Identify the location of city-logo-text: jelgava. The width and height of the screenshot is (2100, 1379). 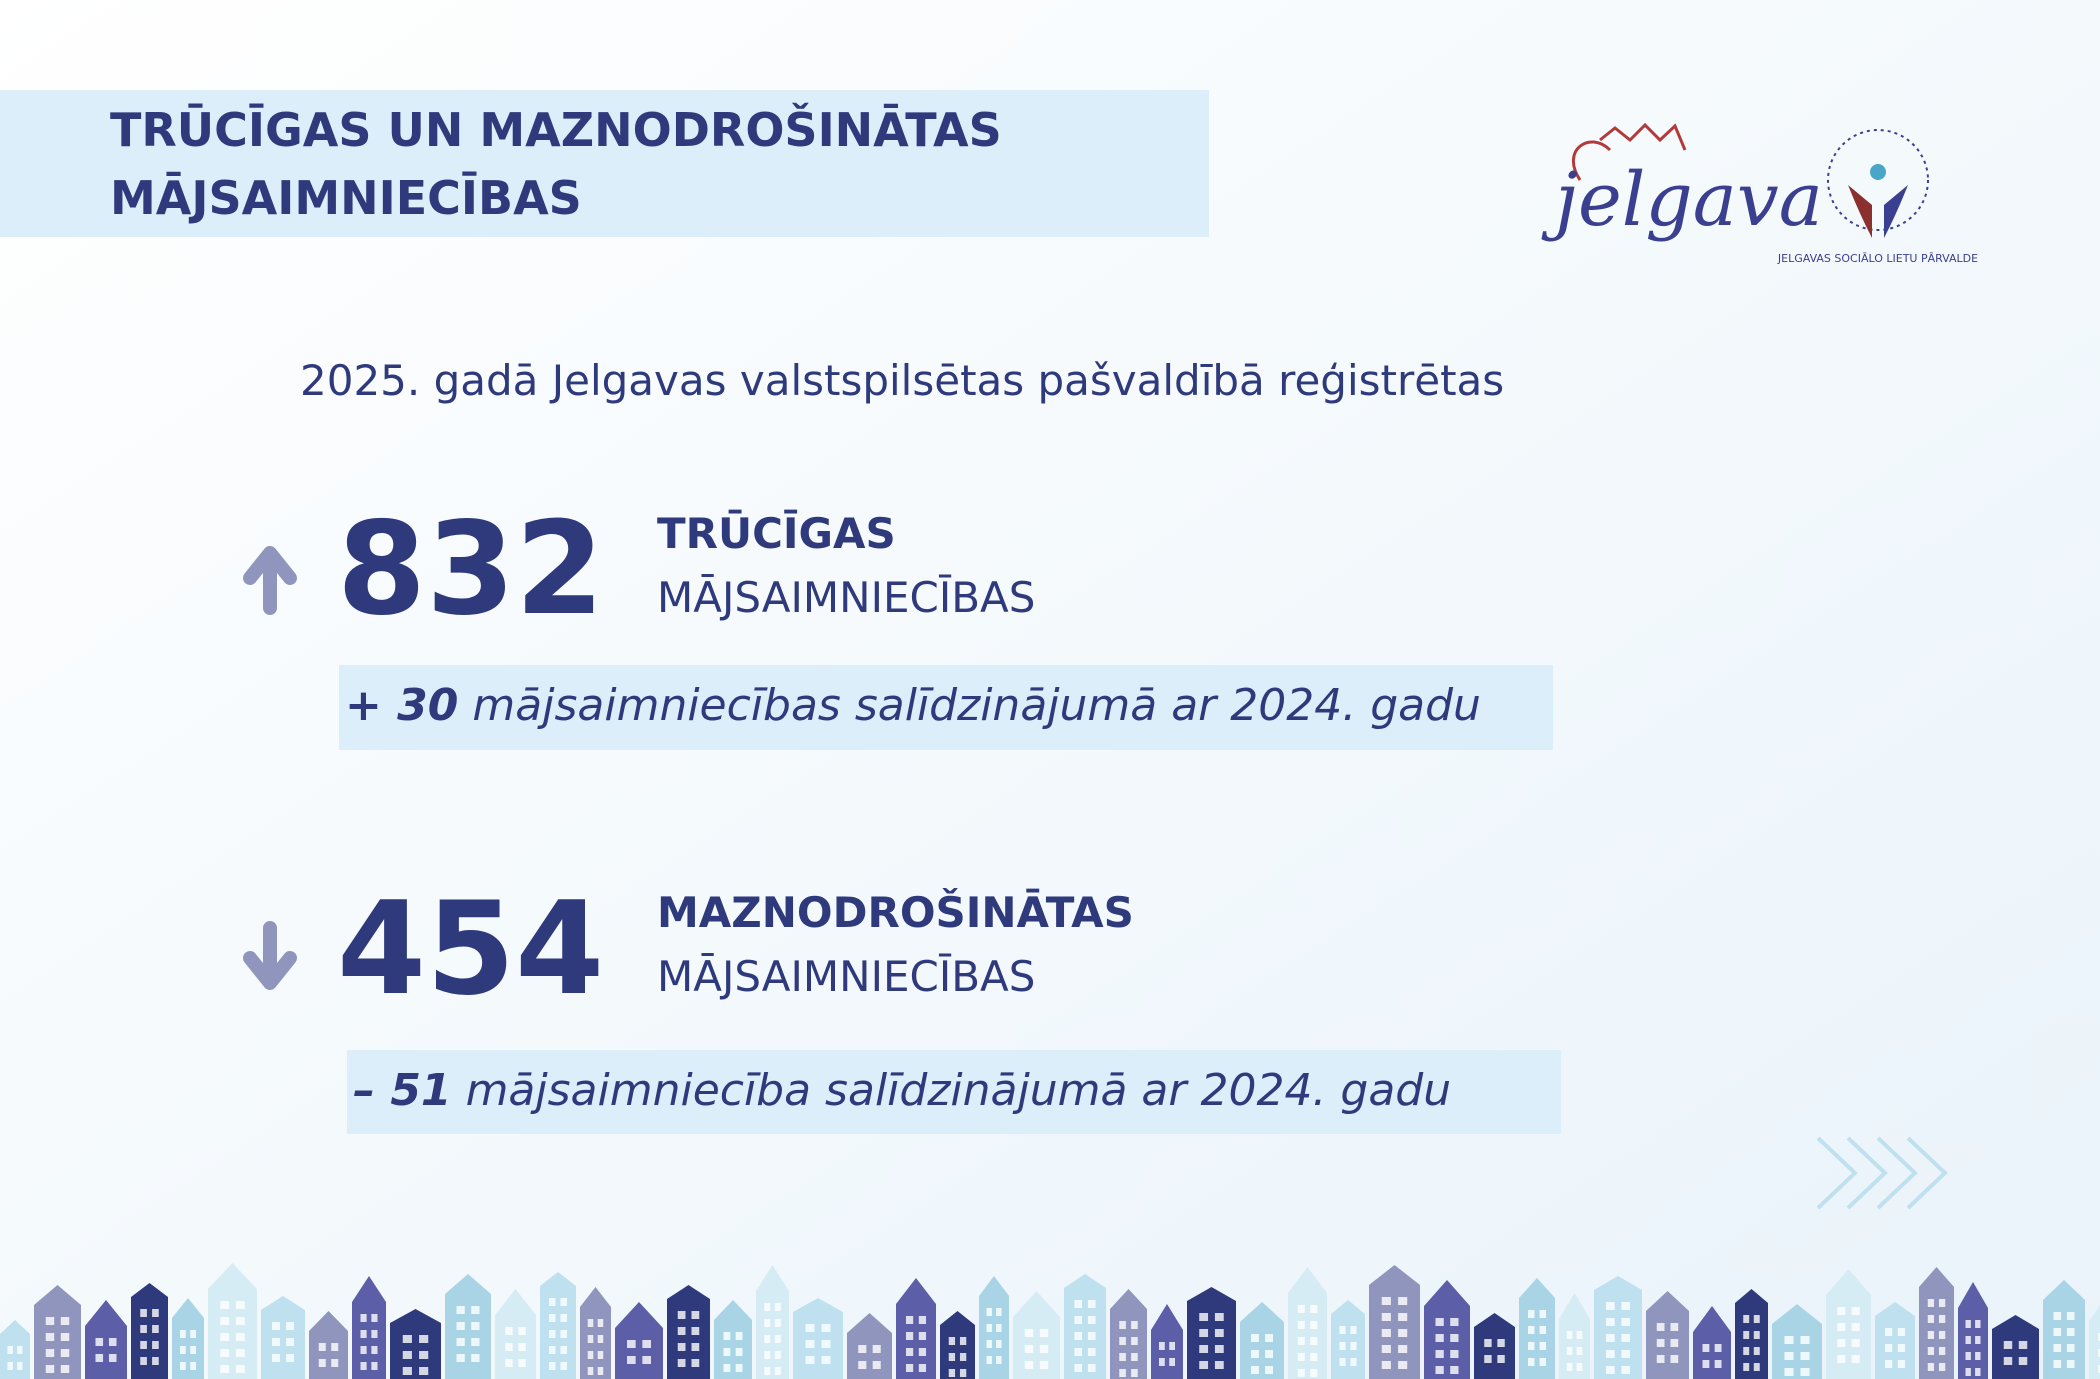
(1682, 200).